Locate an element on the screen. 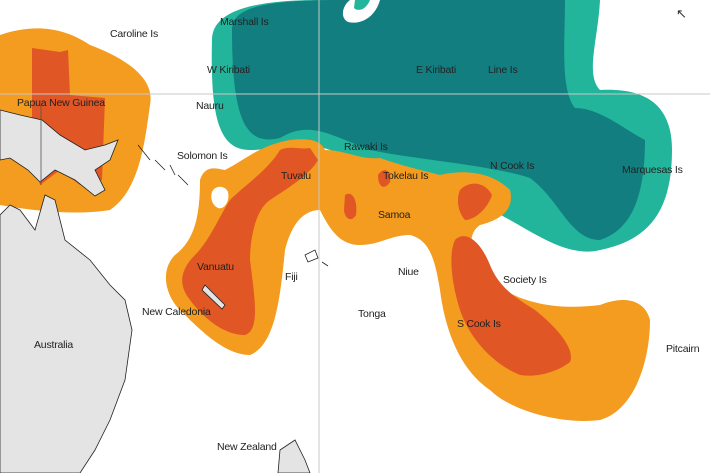 The height and width of the screenshot is (473, 710). label-solomon-is: Solomon Is is located at coordinates (202, 156).